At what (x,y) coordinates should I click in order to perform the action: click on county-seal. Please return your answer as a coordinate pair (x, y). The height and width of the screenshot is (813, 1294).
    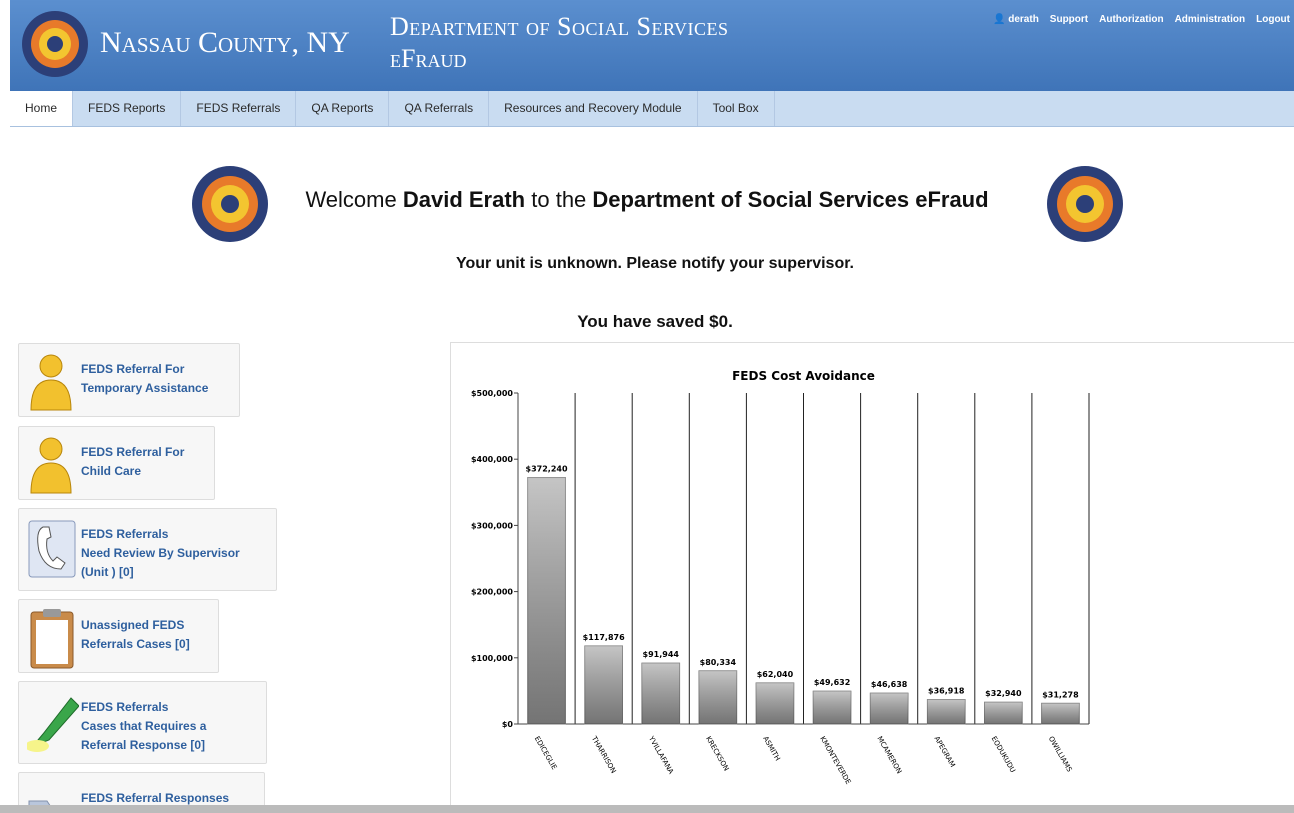
    Looking at the image, I should click on (55, 44).